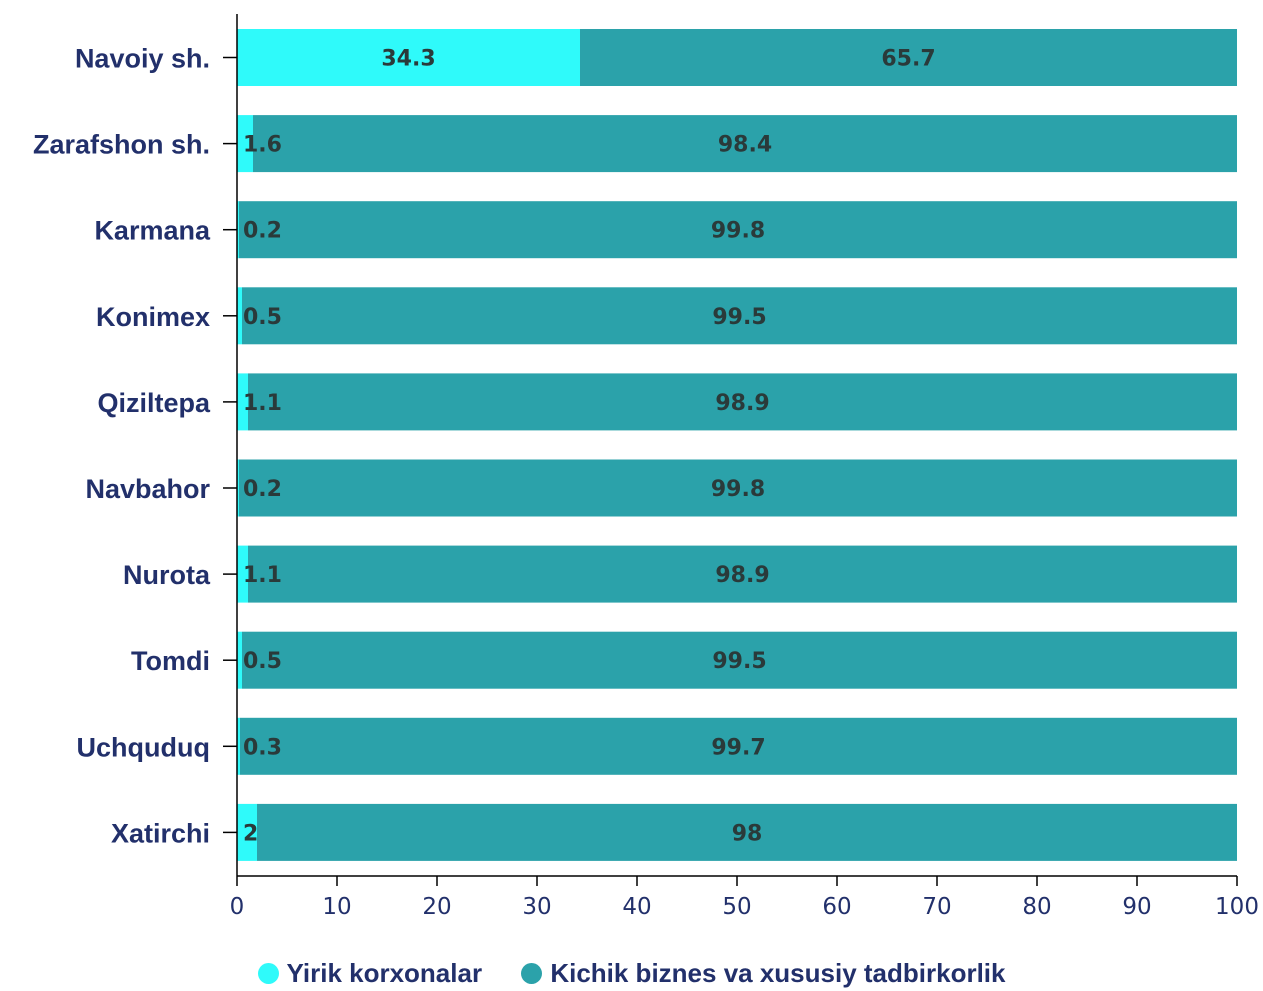 The image size is (1263, 991). Describe the element at coordinates (268, 973) in the screenshot. I see `legend-swatch-yirik` at that location.